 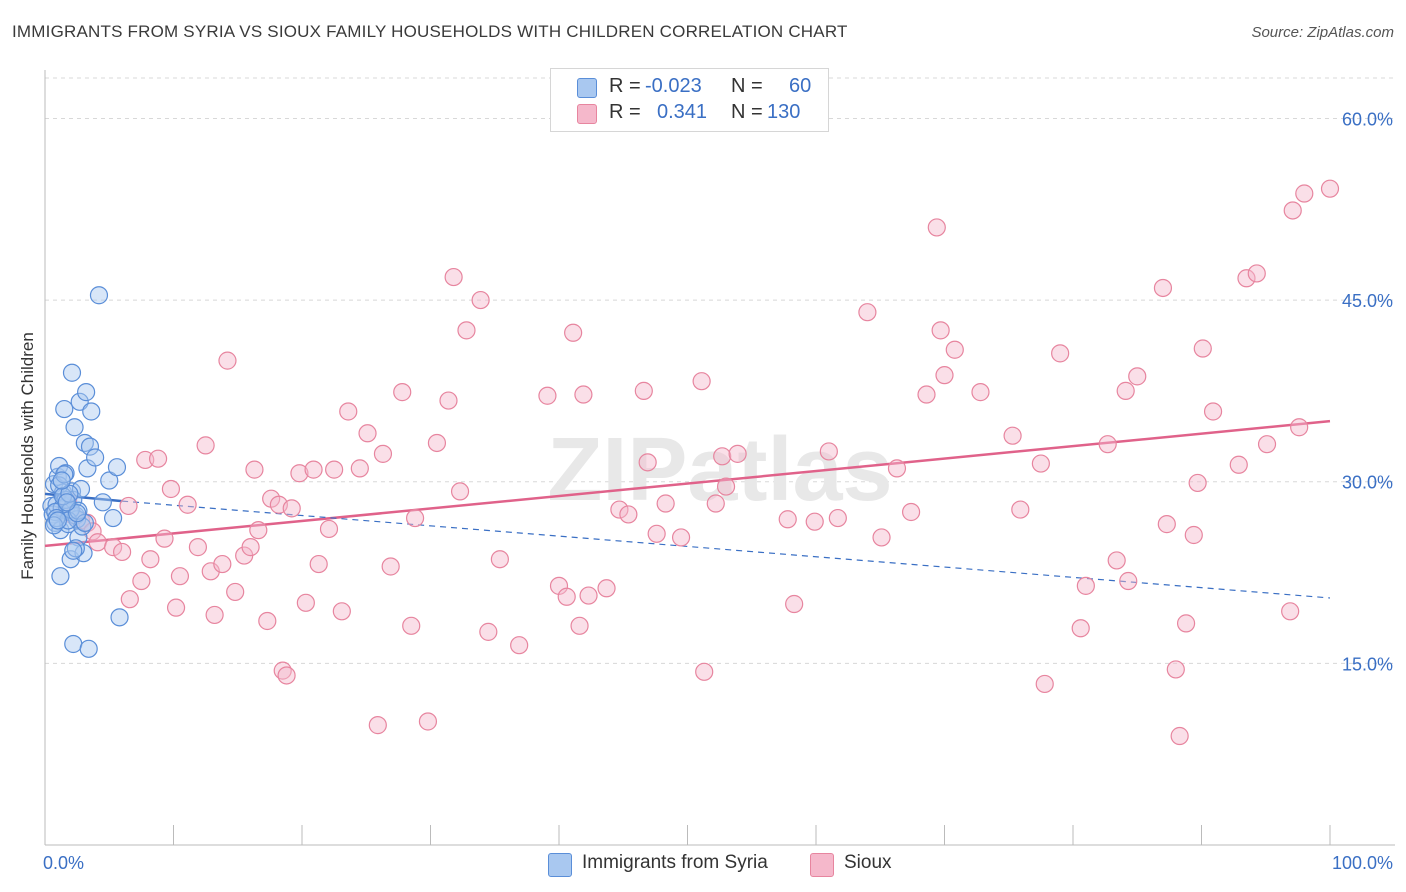 What do you see at coordinates (673, 86) in the screenshot?
I see `legend-r-value-syria: -0.023` at bounding box center [673, 86].